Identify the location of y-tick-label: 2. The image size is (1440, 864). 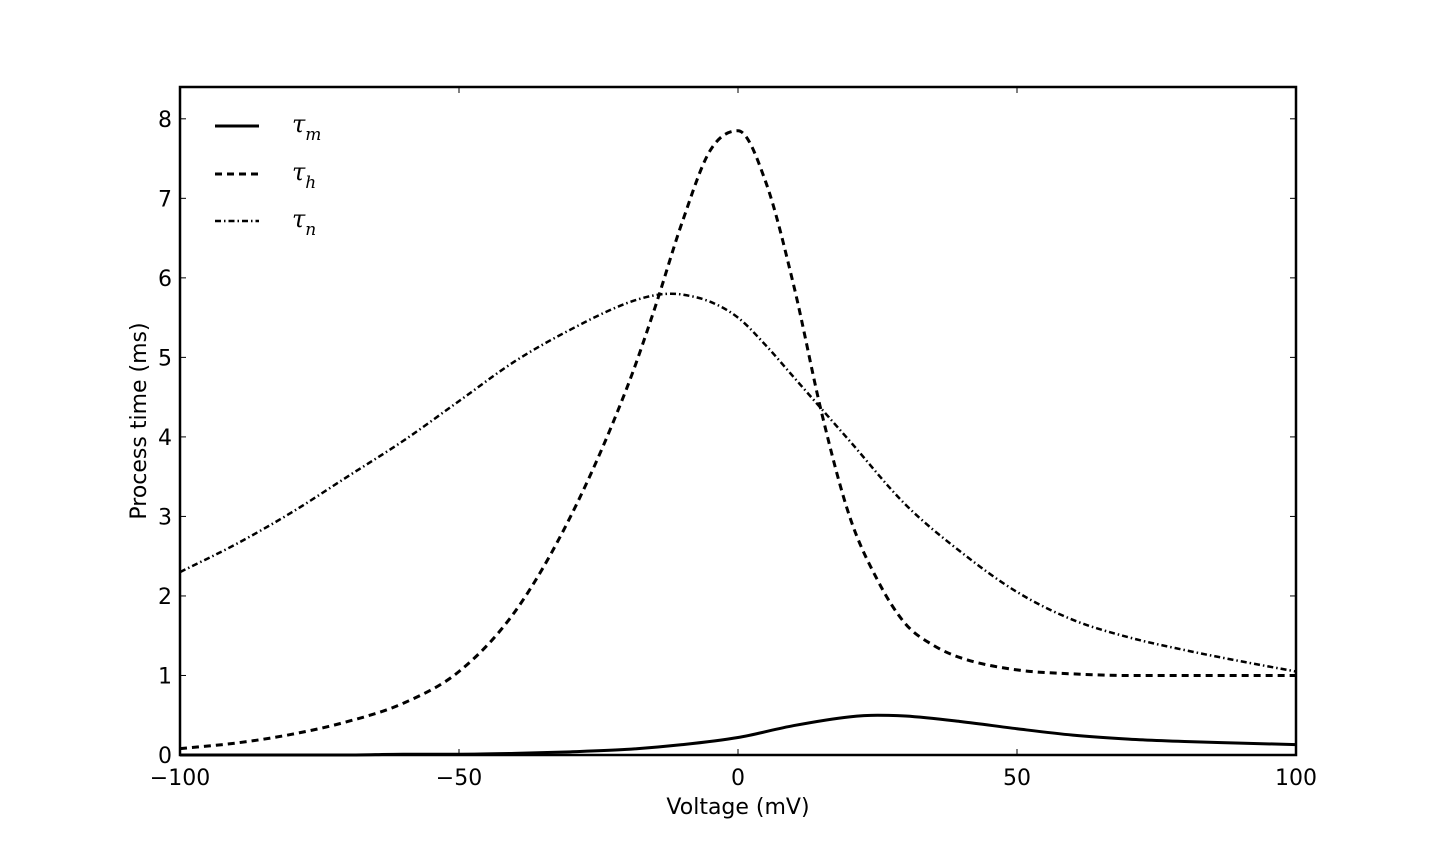
(165, 597).